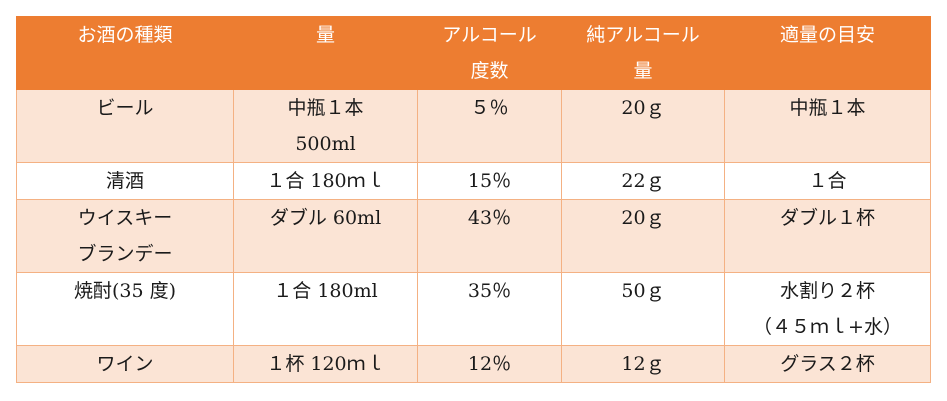  I want to click on header-type: お酒の種類, so click(125, 53).